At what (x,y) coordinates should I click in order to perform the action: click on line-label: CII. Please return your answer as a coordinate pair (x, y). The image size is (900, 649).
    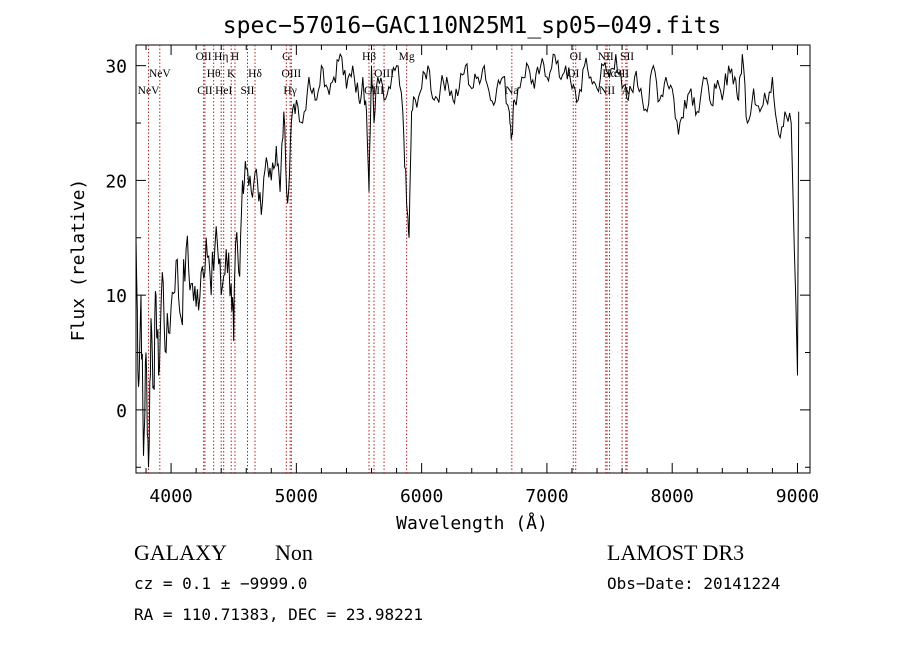
    Looking at the image, I should click on (205, 91).